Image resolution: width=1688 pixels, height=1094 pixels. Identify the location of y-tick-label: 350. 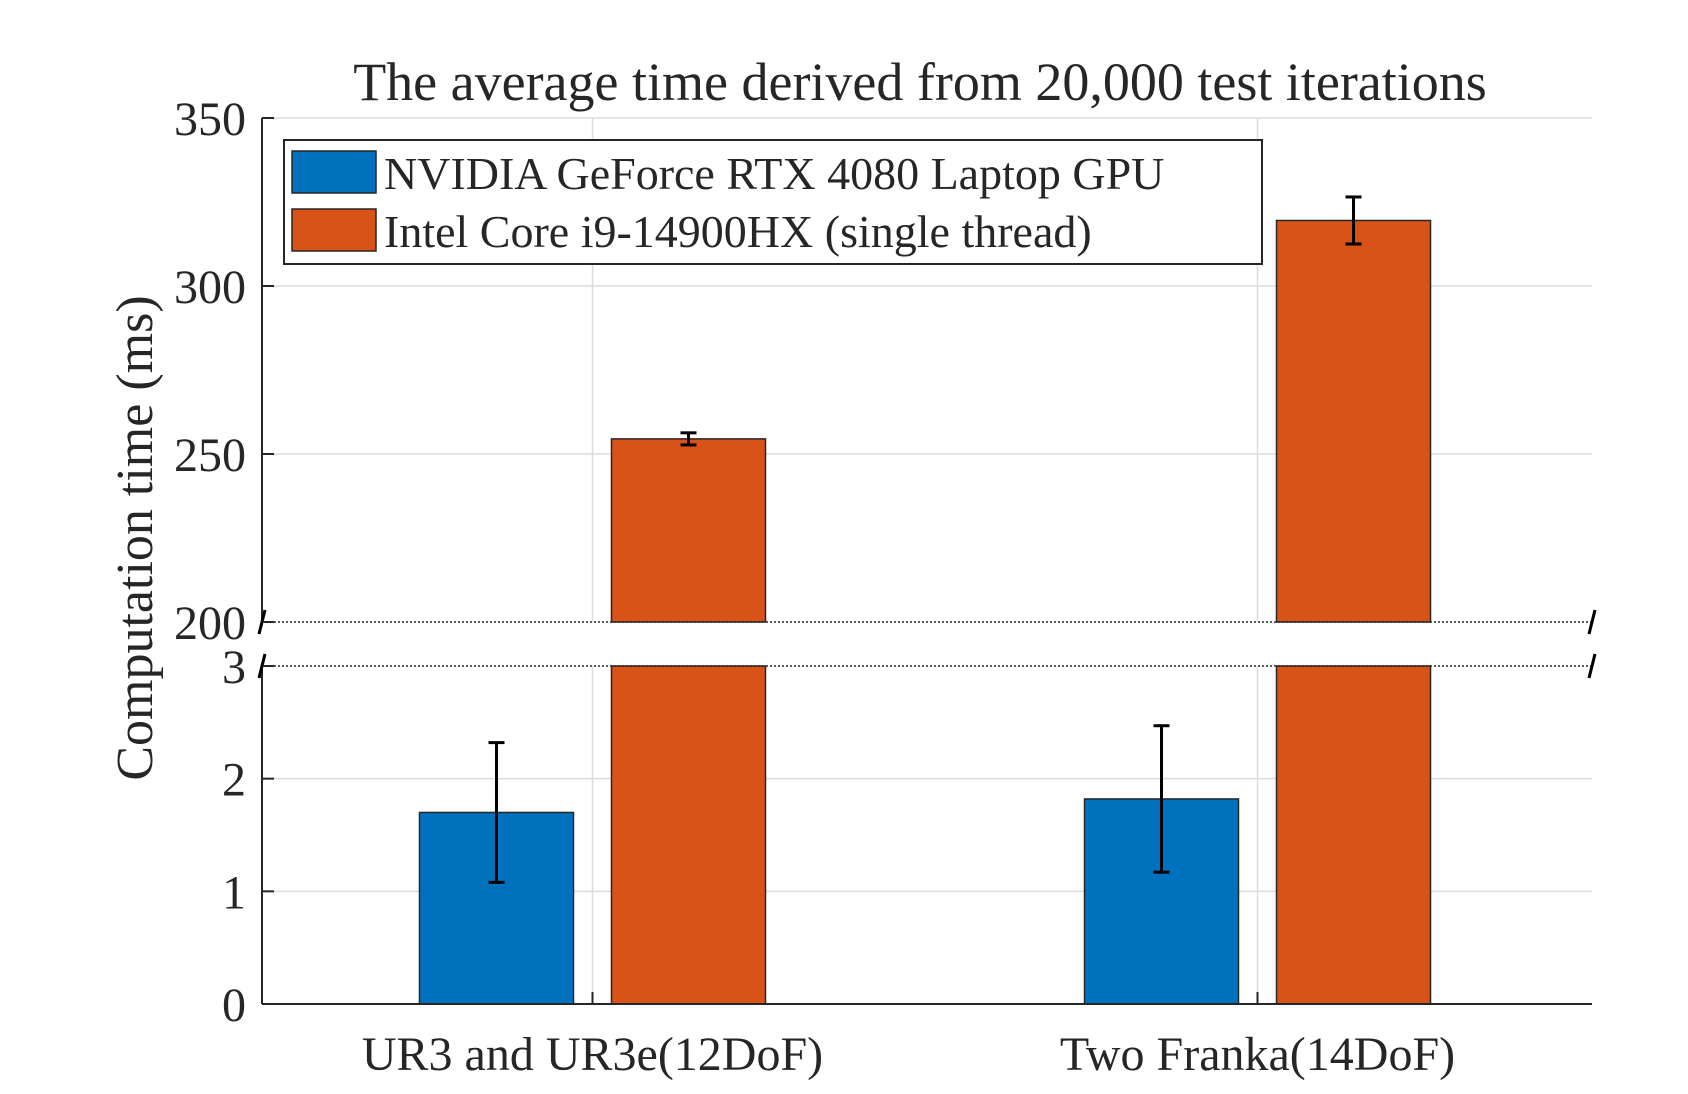
(210, 119).